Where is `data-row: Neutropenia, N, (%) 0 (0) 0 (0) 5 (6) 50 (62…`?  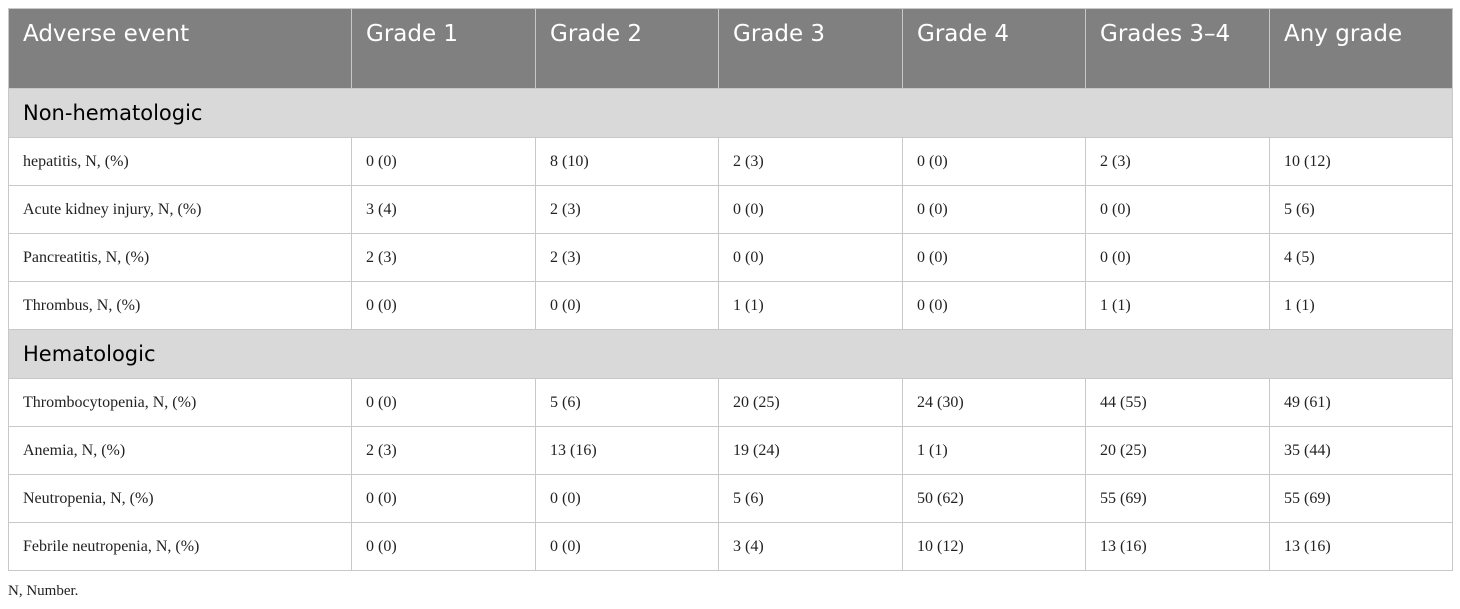
data-row: Neutropenia, N, (%) 0 (0) 0 (0) 5 (6) 50 (62… is located at coordinates (730, 498).